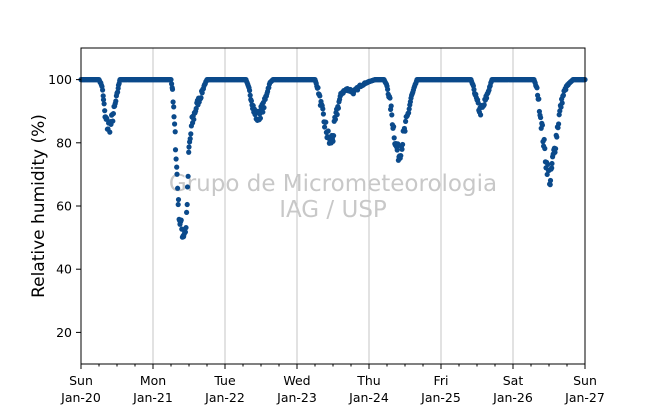 Image resolution: width=650 pixels, height=409 pixels. Describe the element at coordinates (80, 389) in the screenshot. I see `x-tick-label: Sun Jan-20` at that location.